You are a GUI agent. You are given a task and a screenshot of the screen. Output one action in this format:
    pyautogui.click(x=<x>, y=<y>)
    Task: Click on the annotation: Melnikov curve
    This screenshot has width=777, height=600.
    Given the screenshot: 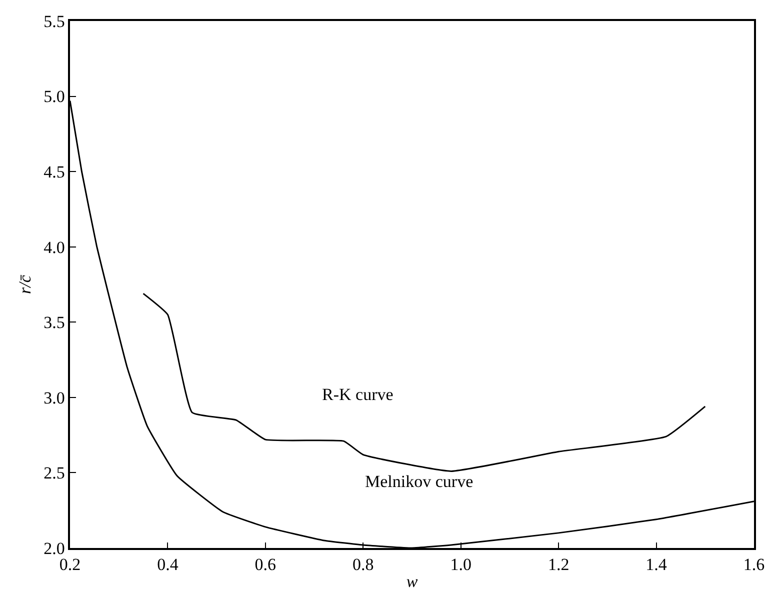 What is the action you would take?
    pyautogui.click(x=419, y=481)
    